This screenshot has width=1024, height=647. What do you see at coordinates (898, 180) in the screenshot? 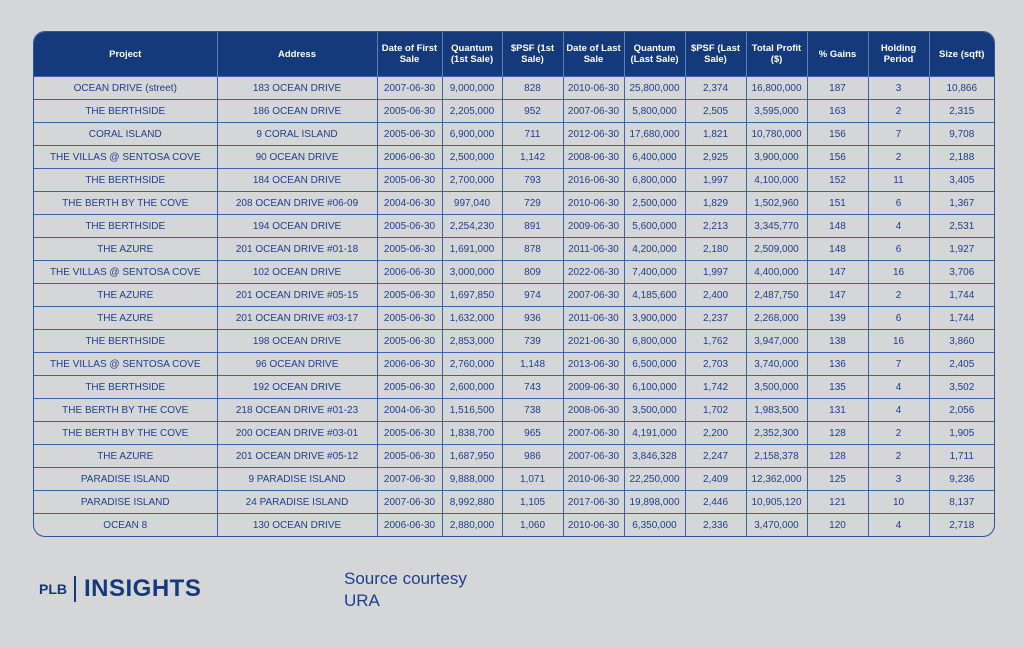
I see `table-cell: 11` at bounding box center [898, 180].